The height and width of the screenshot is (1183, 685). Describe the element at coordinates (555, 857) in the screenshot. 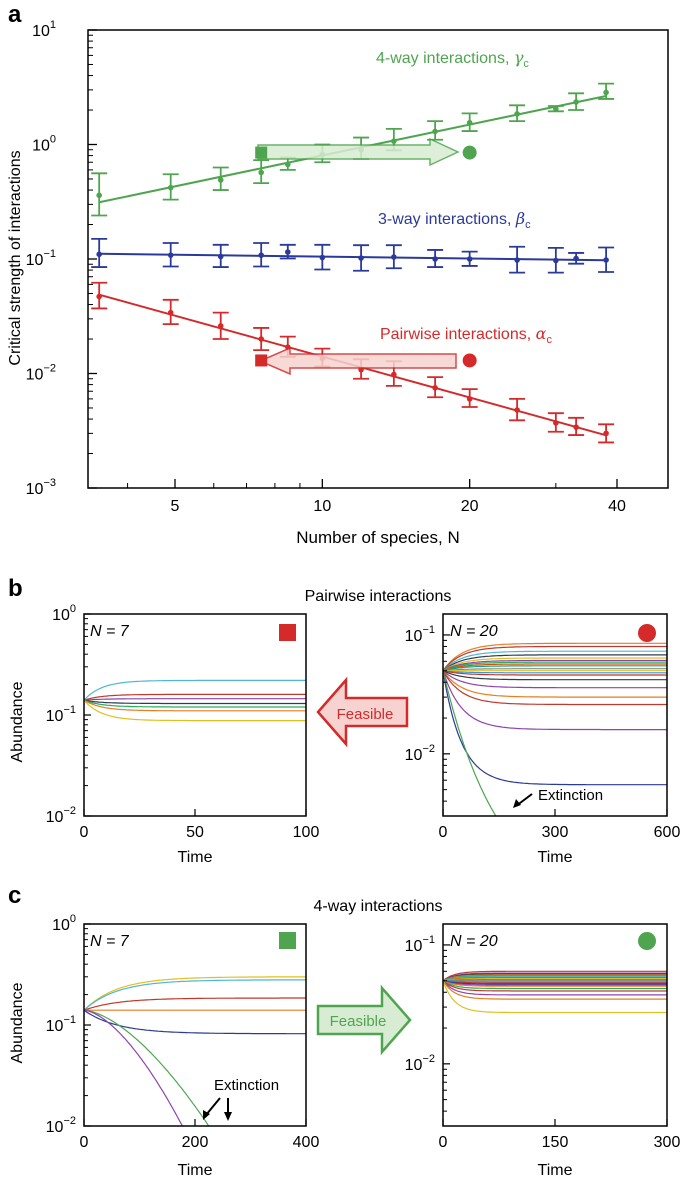

I see `panel-b-right-x-label: Time` at that location.